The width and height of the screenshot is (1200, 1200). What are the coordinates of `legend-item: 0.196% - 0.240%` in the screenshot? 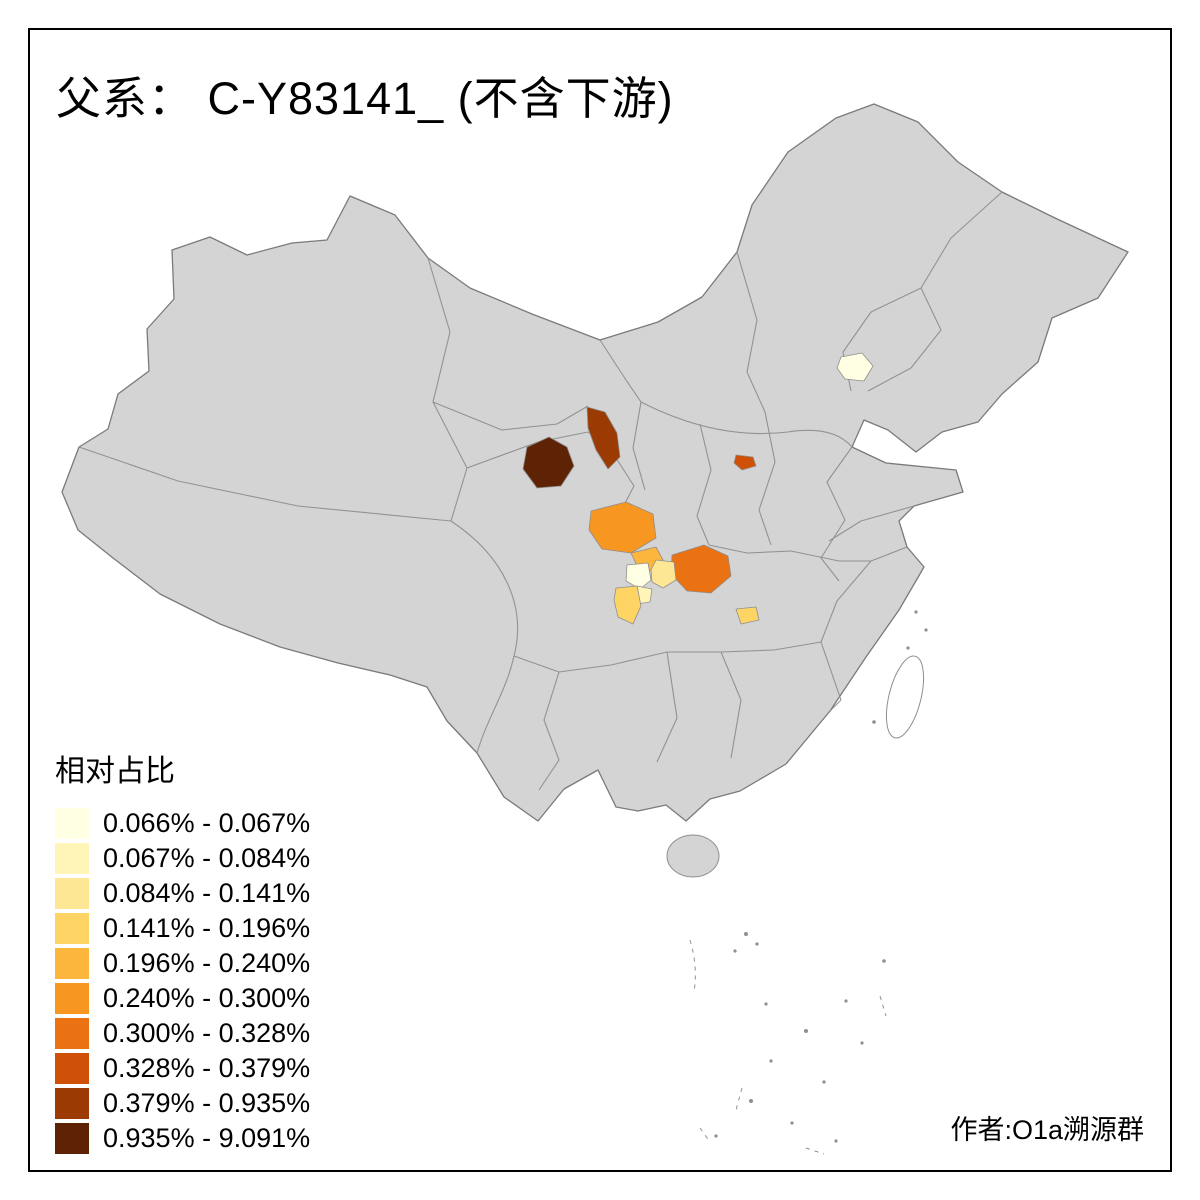 It's located at (182, 963).